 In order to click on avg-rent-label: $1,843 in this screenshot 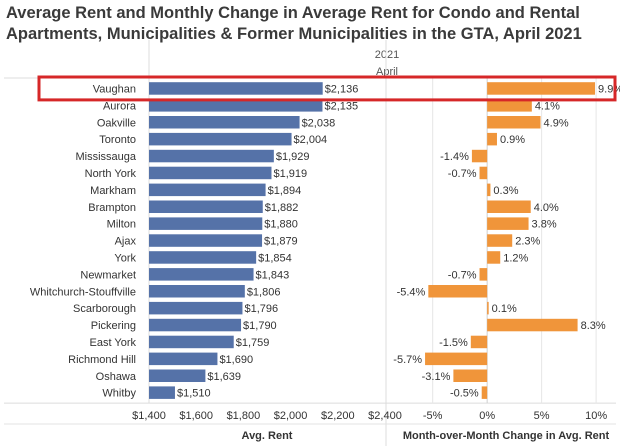, I will do `click(273, 275)`.